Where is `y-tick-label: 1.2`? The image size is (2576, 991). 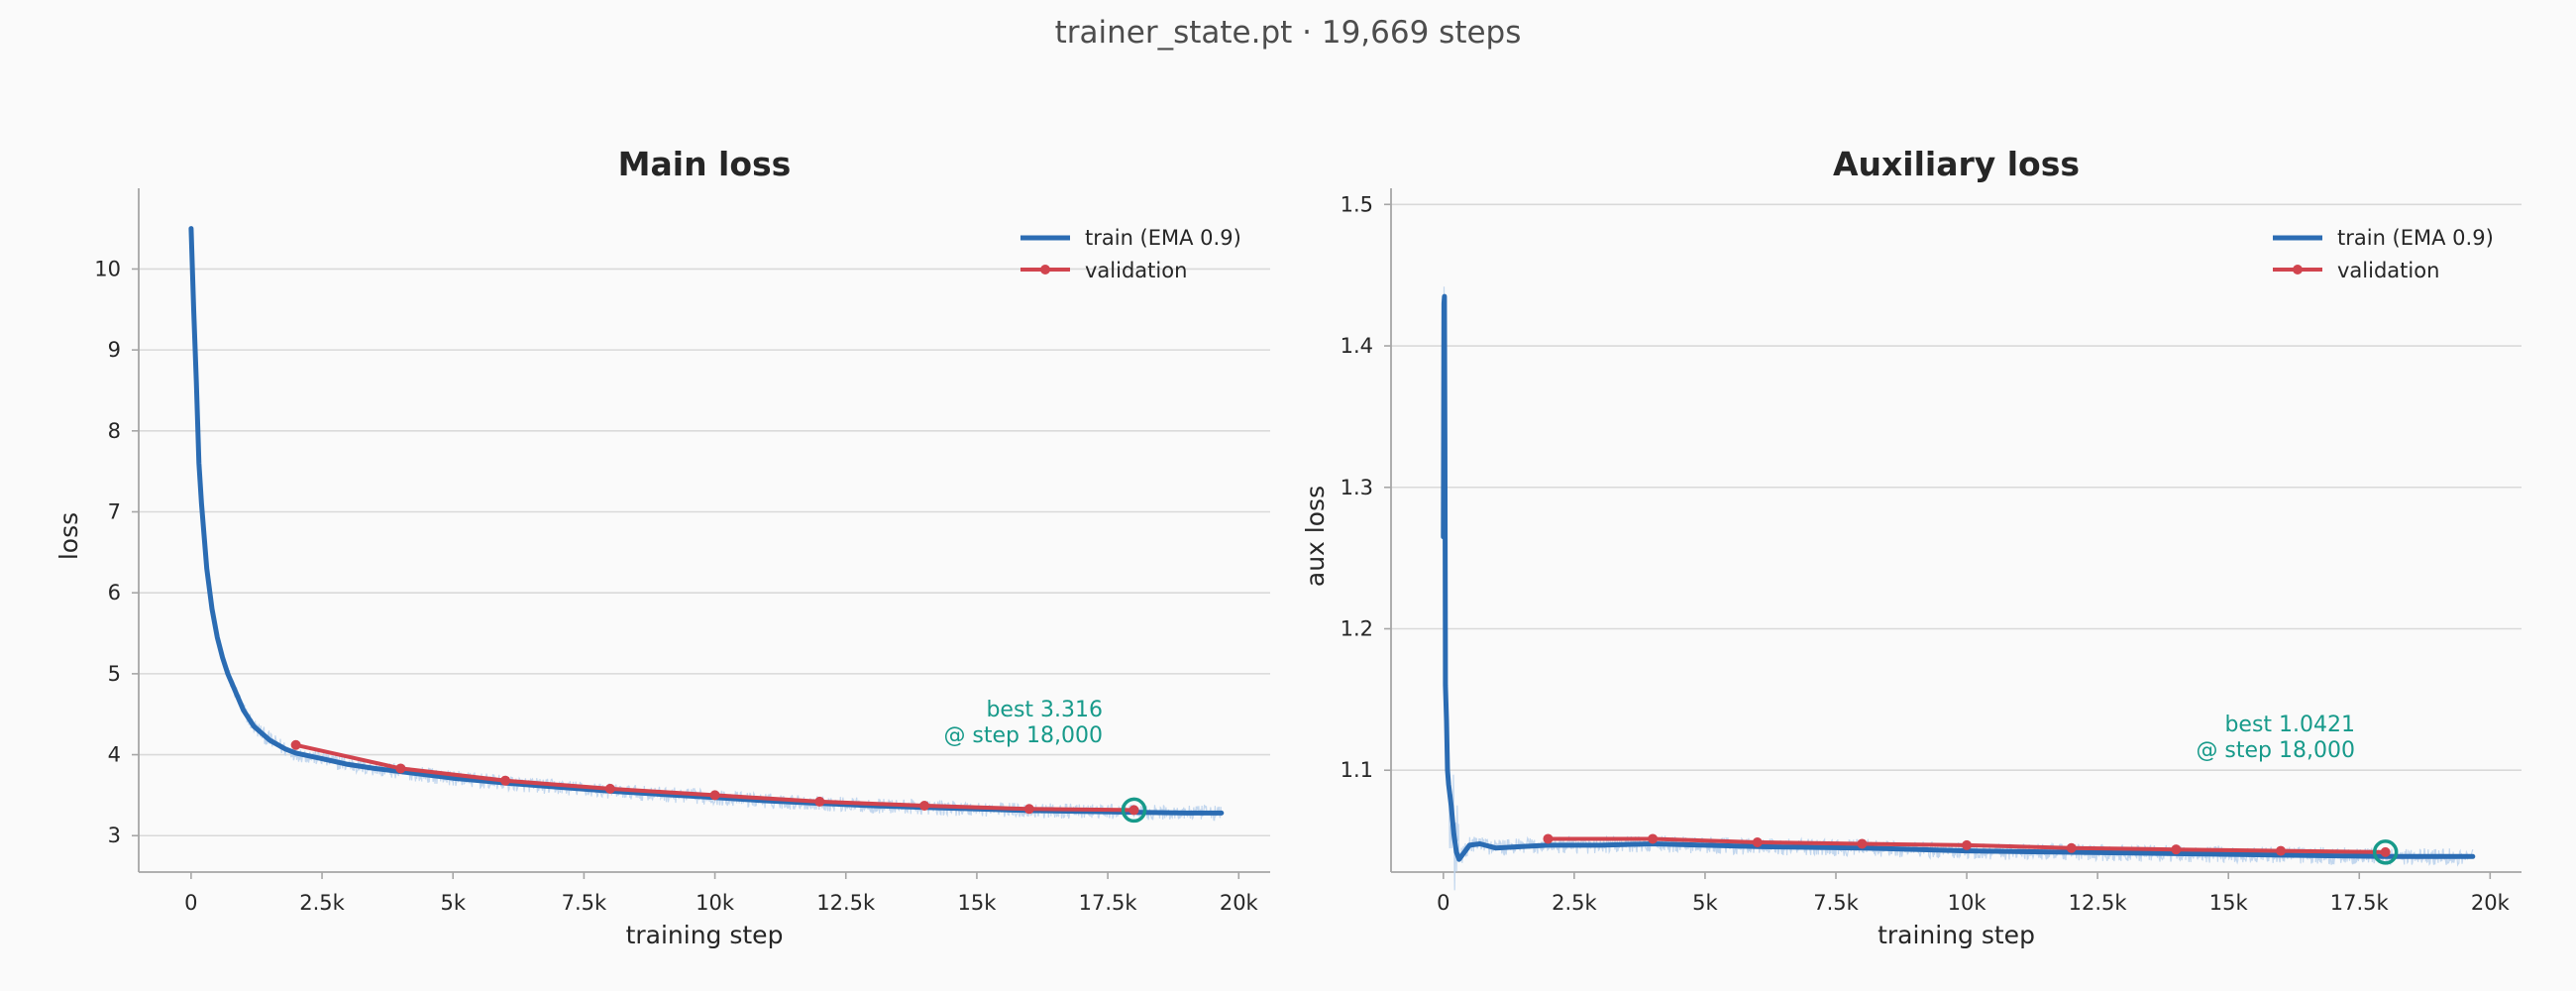 y-tick-label: 1.2 is located at coordinates (1357, 628).